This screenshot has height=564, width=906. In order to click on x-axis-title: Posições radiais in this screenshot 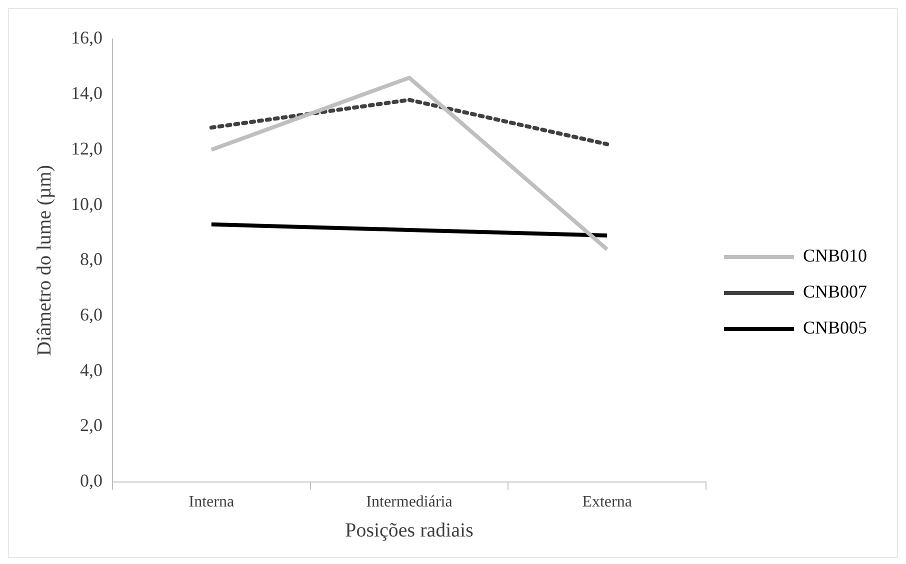, I will do `click(409, 530)`.